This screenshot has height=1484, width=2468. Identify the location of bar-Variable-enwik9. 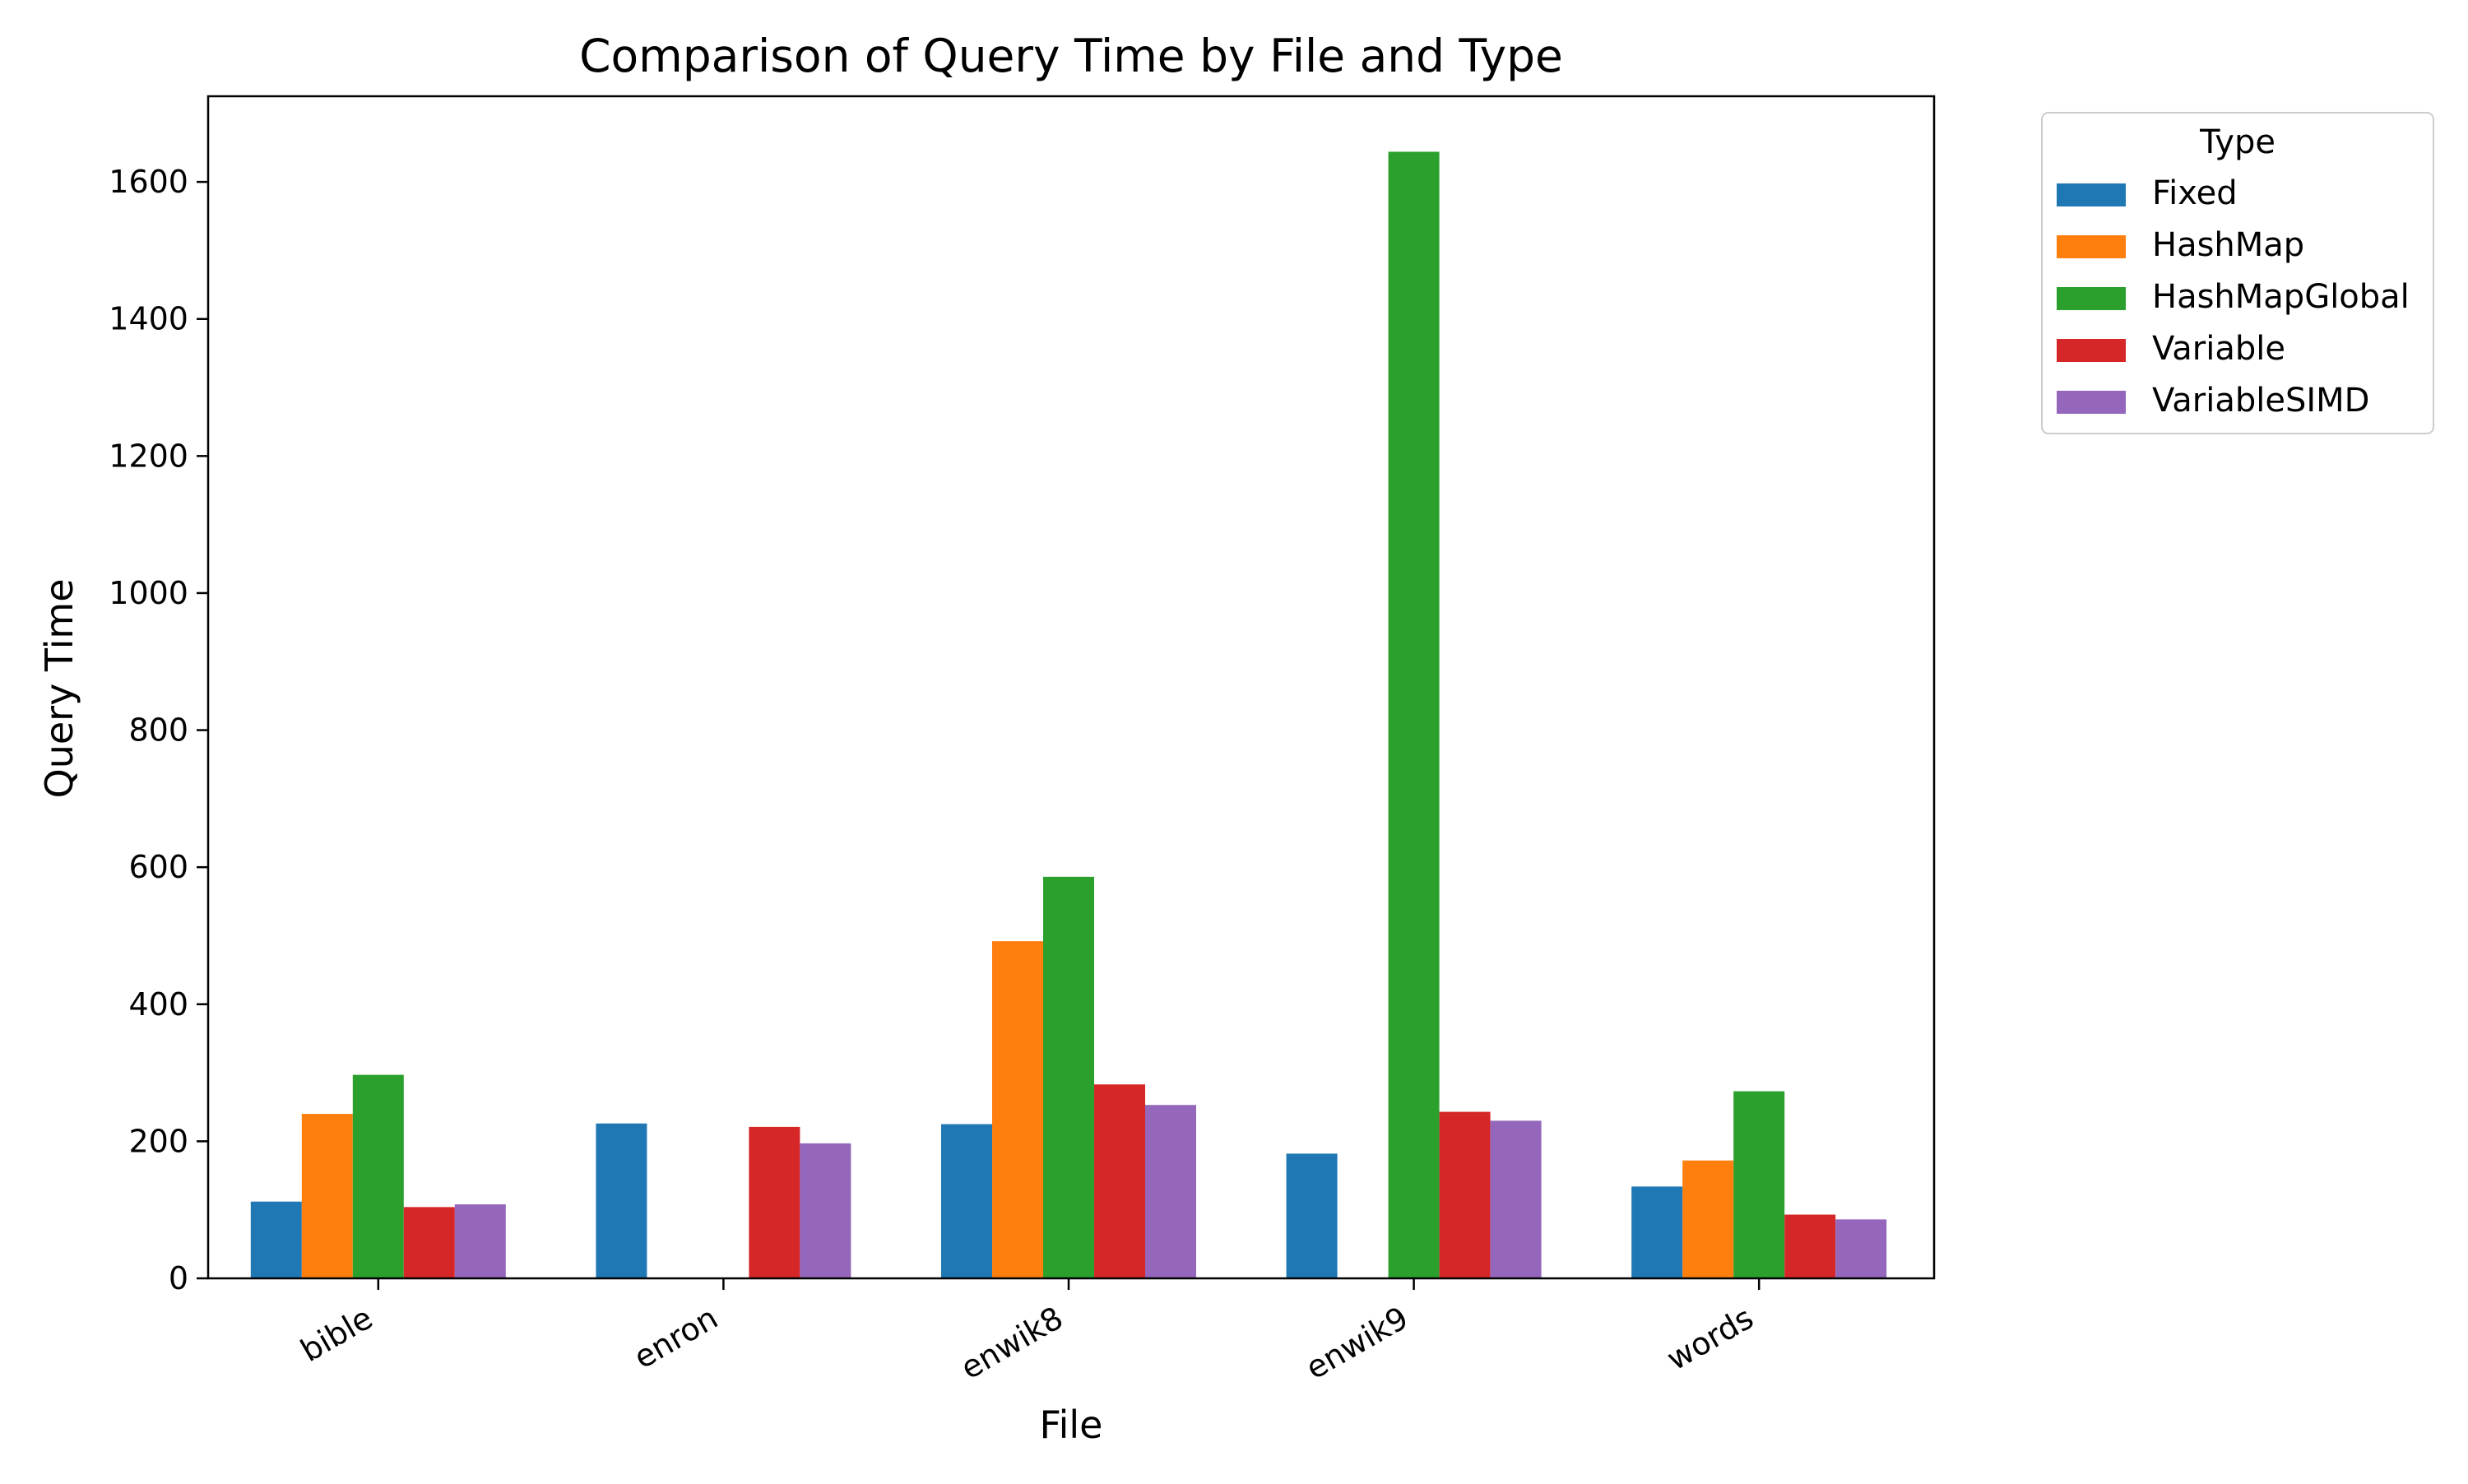
(1465, 1195).